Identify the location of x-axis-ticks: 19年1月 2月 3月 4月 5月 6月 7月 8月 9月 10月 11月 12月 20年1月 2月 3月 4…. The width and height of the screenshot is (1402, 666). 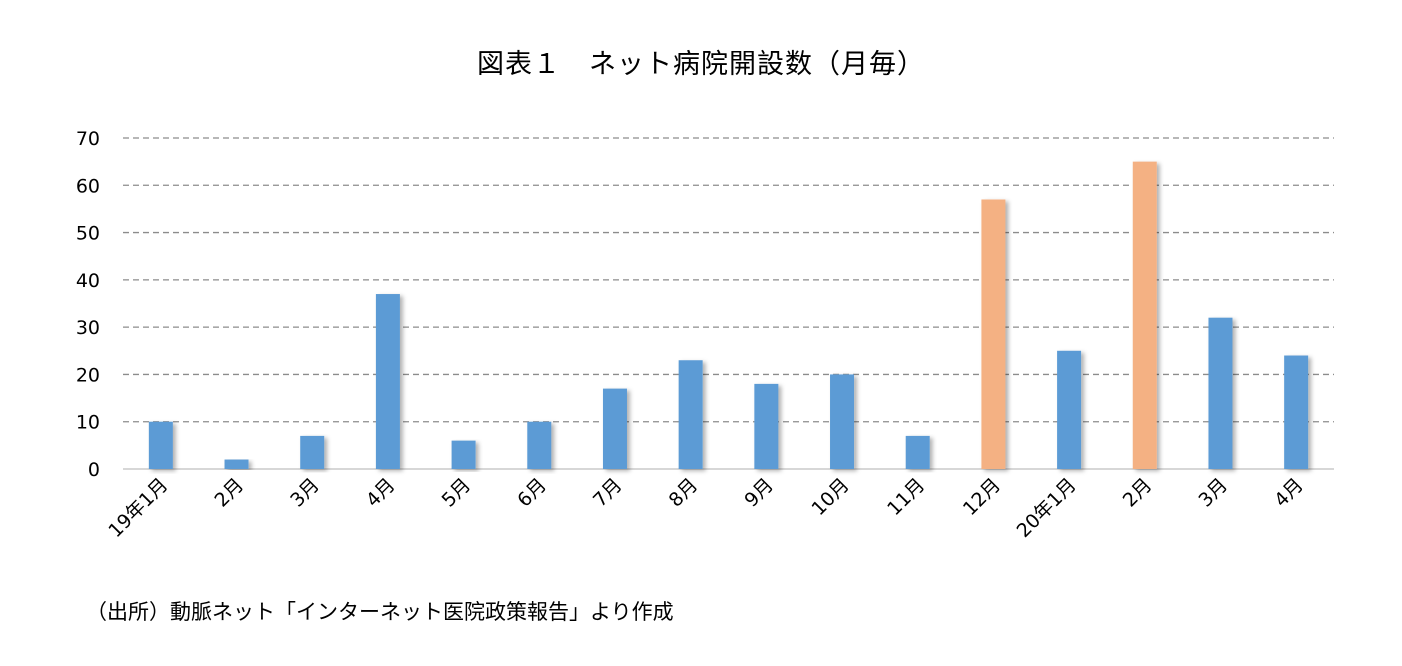
(705, 508).